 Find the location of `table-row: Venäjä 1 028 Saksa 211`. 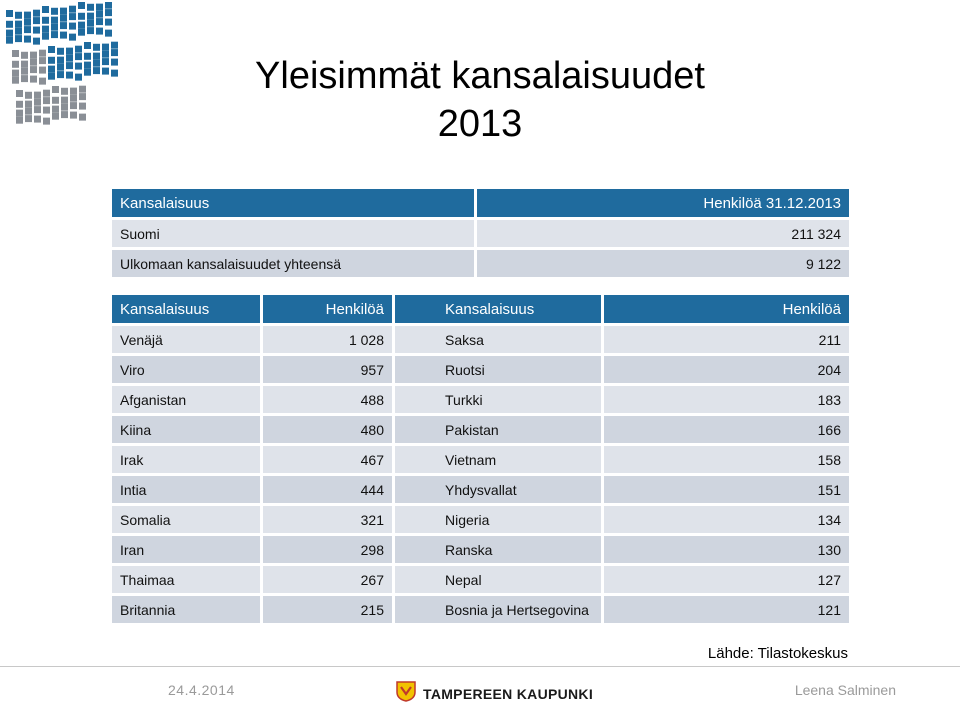

table-row: Venäjä 1 028 Saksa 211 is located at coordinates (480, 339).